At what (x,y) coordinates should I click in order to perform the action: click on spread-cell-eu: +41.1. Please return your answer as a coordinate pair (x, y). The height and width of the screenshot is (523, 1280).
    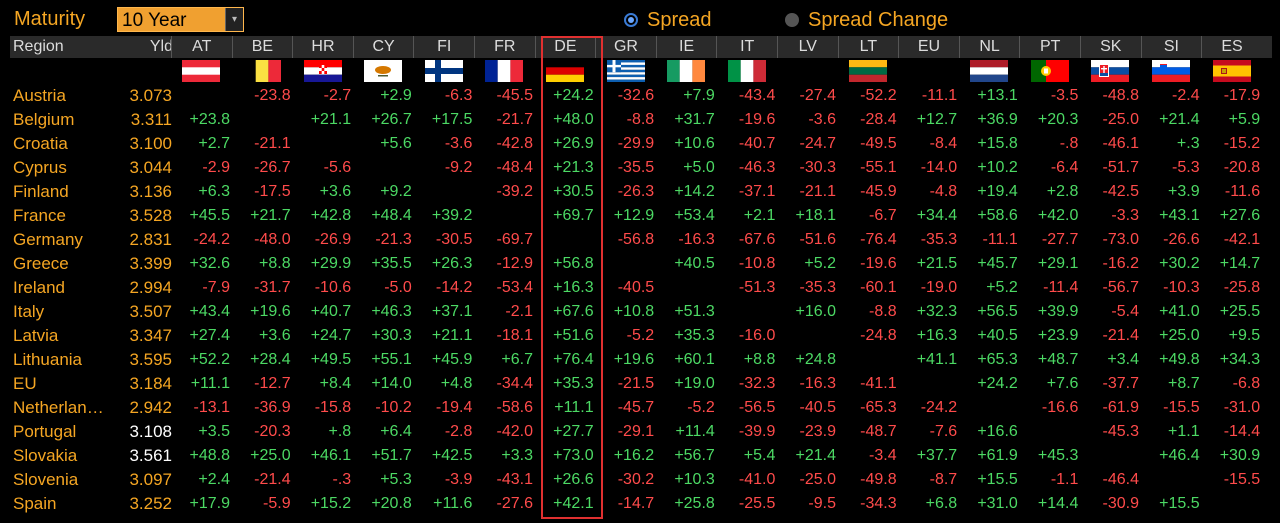
    Looking at the image, I should click on (937, 359).